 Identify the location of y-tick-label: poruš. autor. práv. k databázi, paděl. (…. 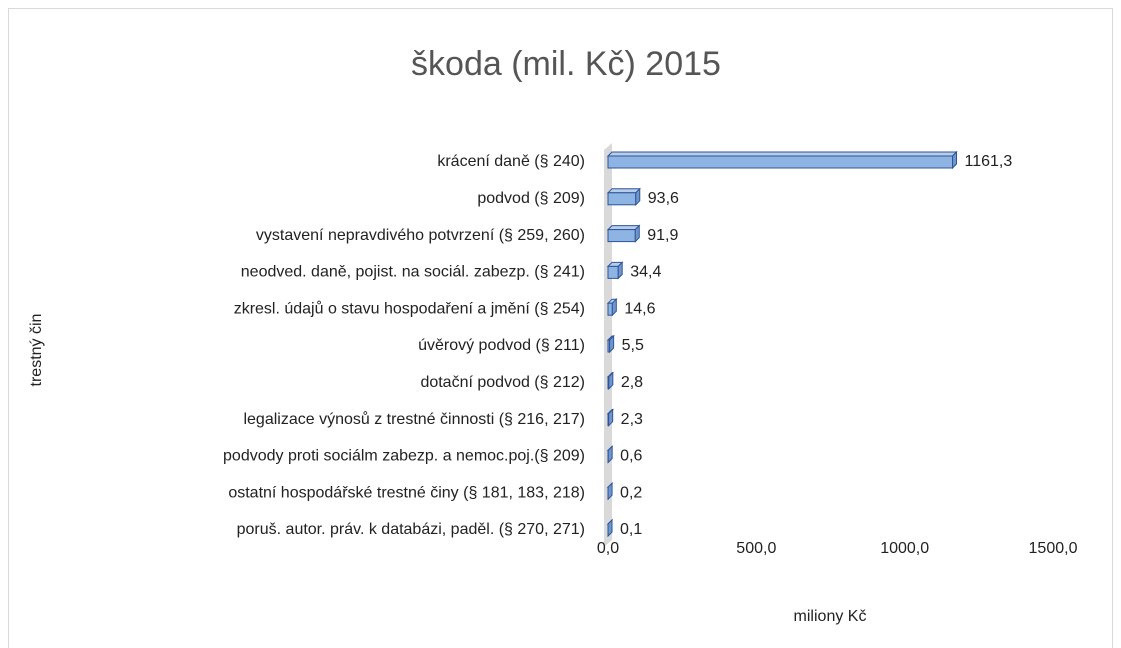
(411, 529).